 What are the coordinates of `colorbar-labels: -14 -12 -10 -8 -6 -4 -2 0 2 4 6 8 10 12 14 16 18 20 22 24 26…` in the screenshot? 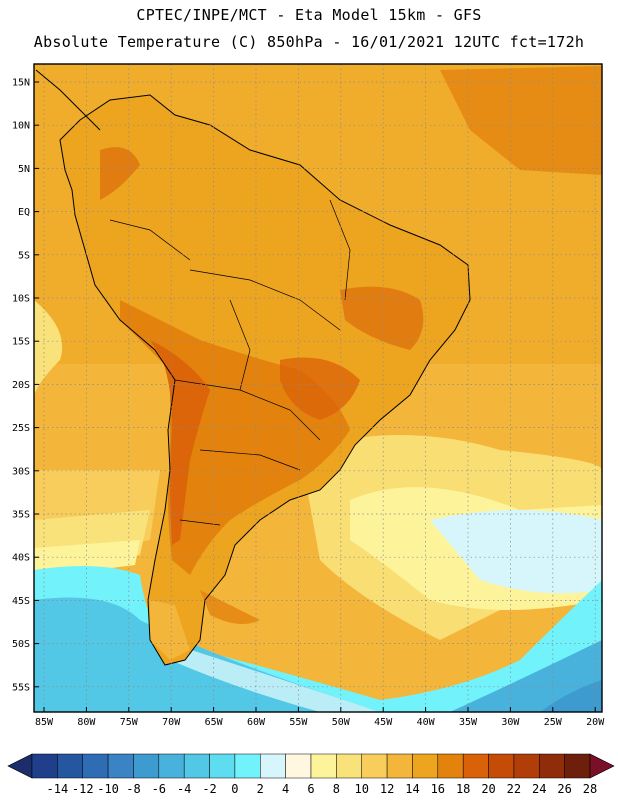 It's located at (322, 789).